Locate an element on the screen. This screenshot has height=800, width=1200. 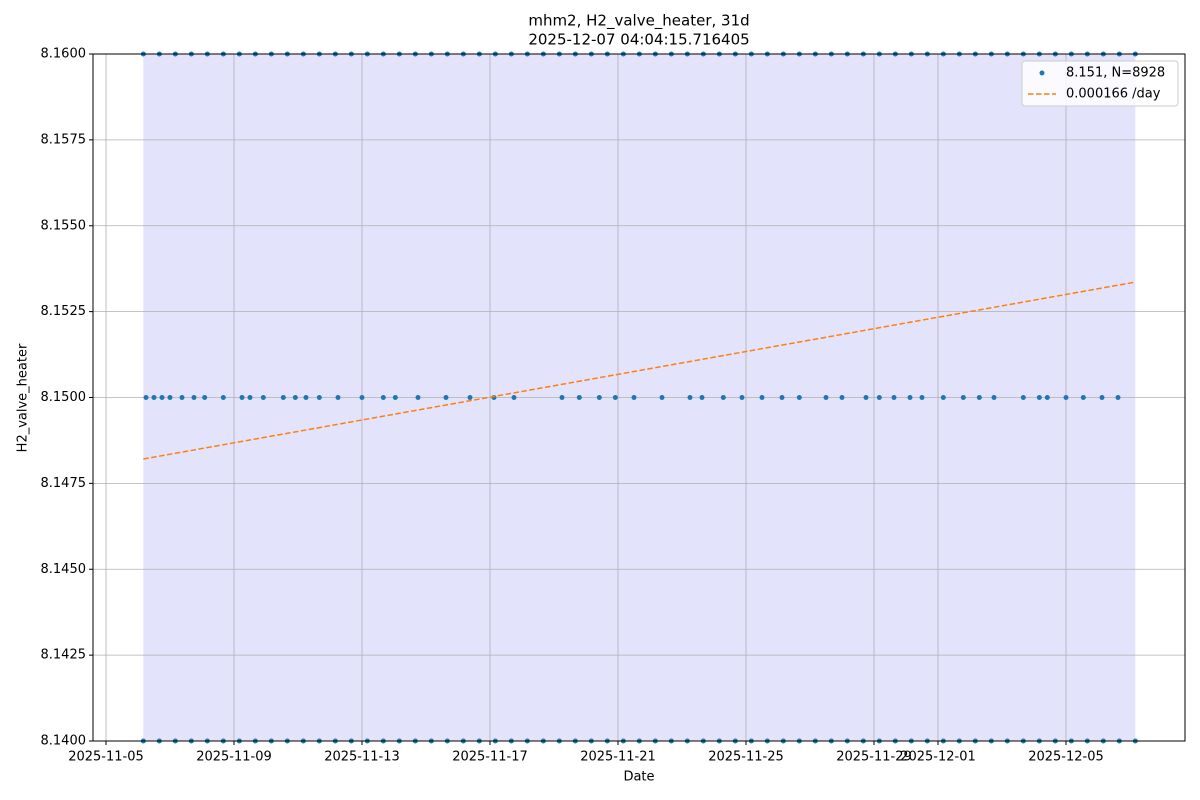
chart-title: mhm2, H2_valve_heater, 31d is located at coordinates (638, 21).